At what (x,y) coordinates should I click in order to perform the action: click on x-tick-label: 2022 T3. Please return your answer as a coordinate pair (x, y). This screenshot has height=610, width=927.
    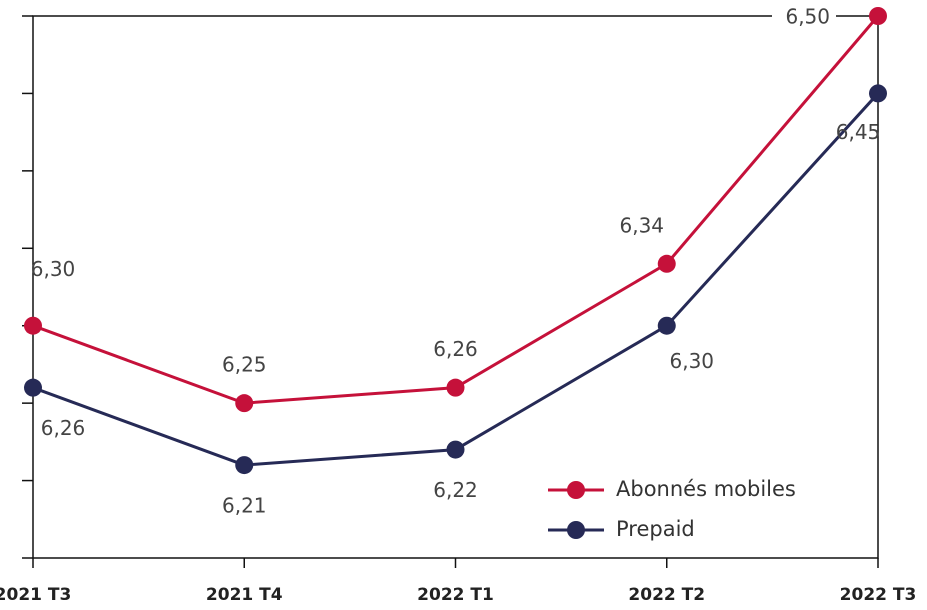
    Looking at the image, I should click on (878, 595).